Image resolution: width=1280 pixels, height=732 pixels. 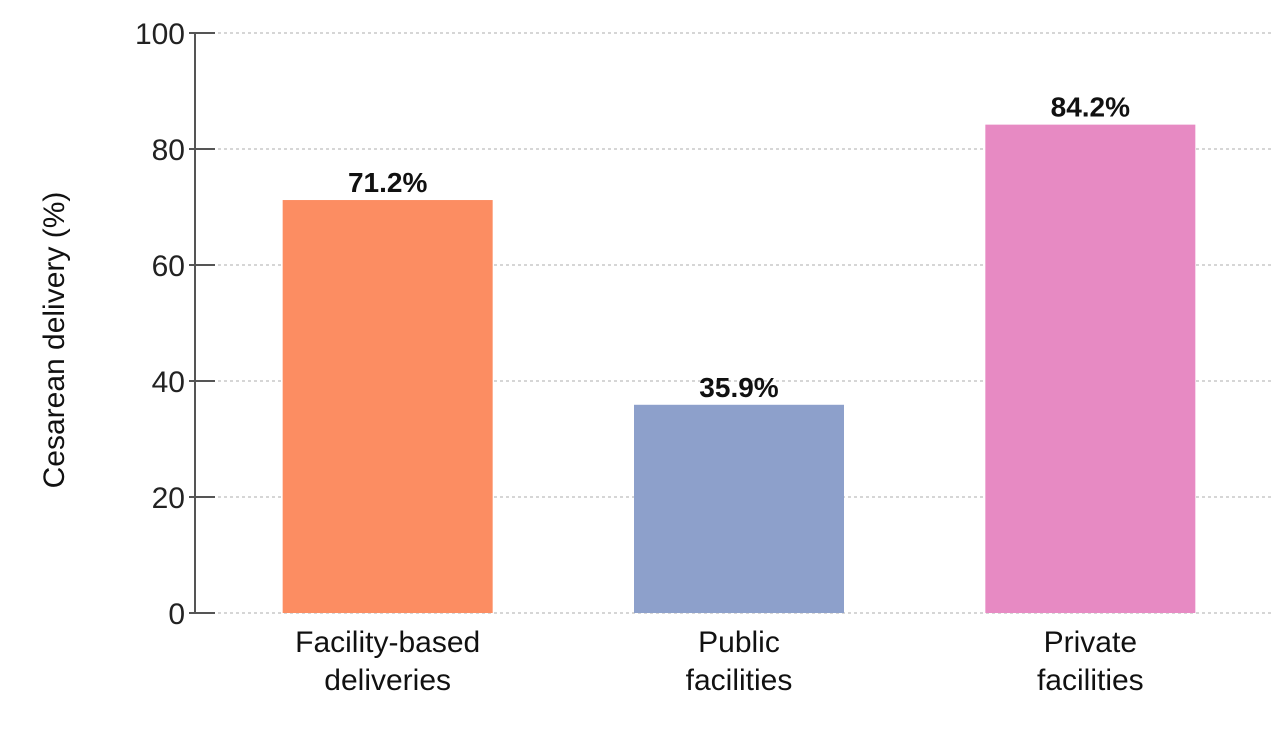 What do you see at coordinates (1090, 642) in the screenshot?
I see `category-label: Private` at bounding box center [1090, 642].